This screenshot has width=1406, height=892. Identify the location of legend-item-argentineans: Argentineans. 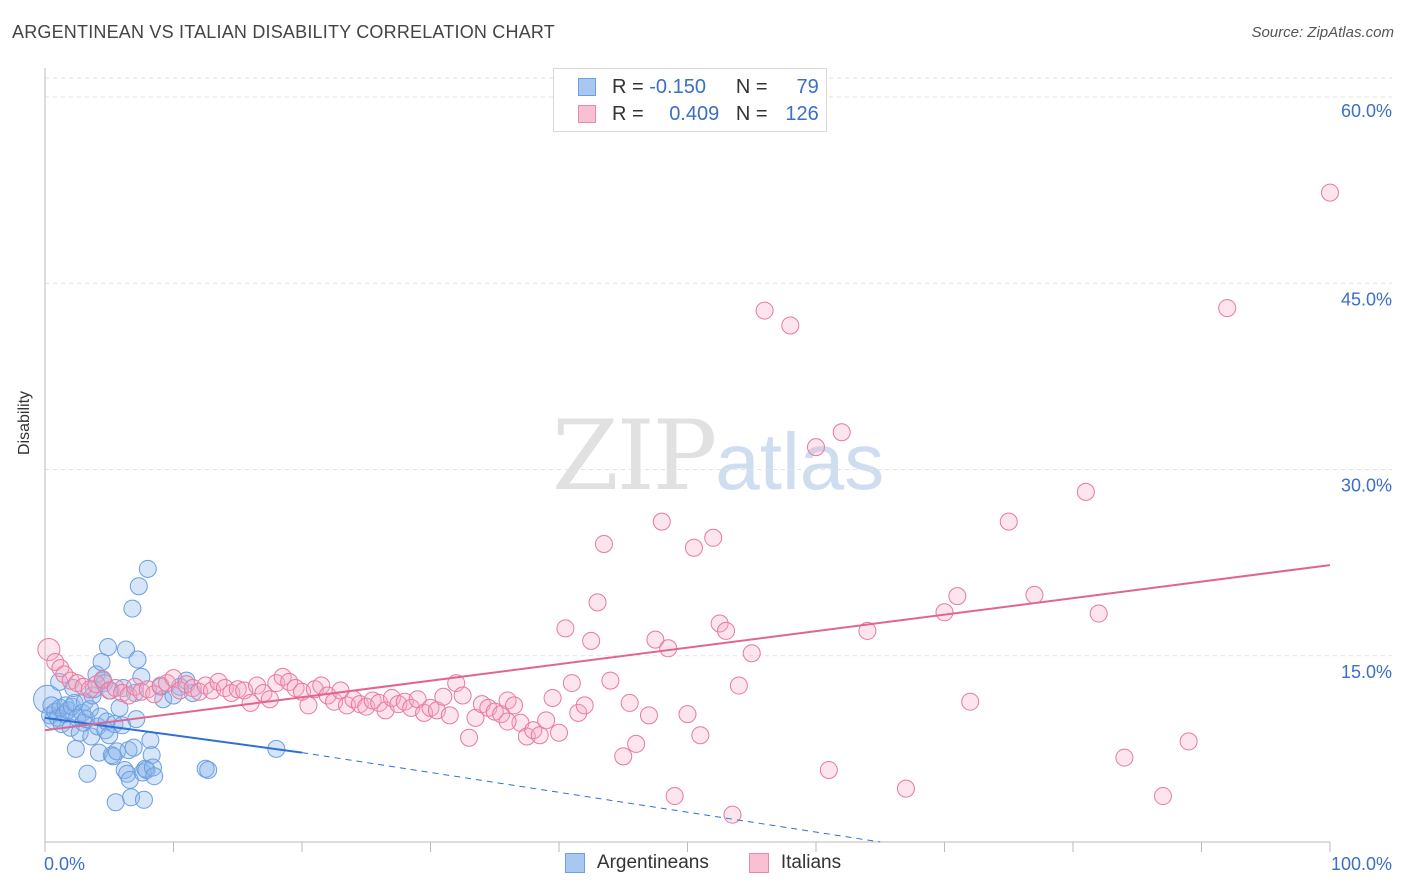
(636, 863).